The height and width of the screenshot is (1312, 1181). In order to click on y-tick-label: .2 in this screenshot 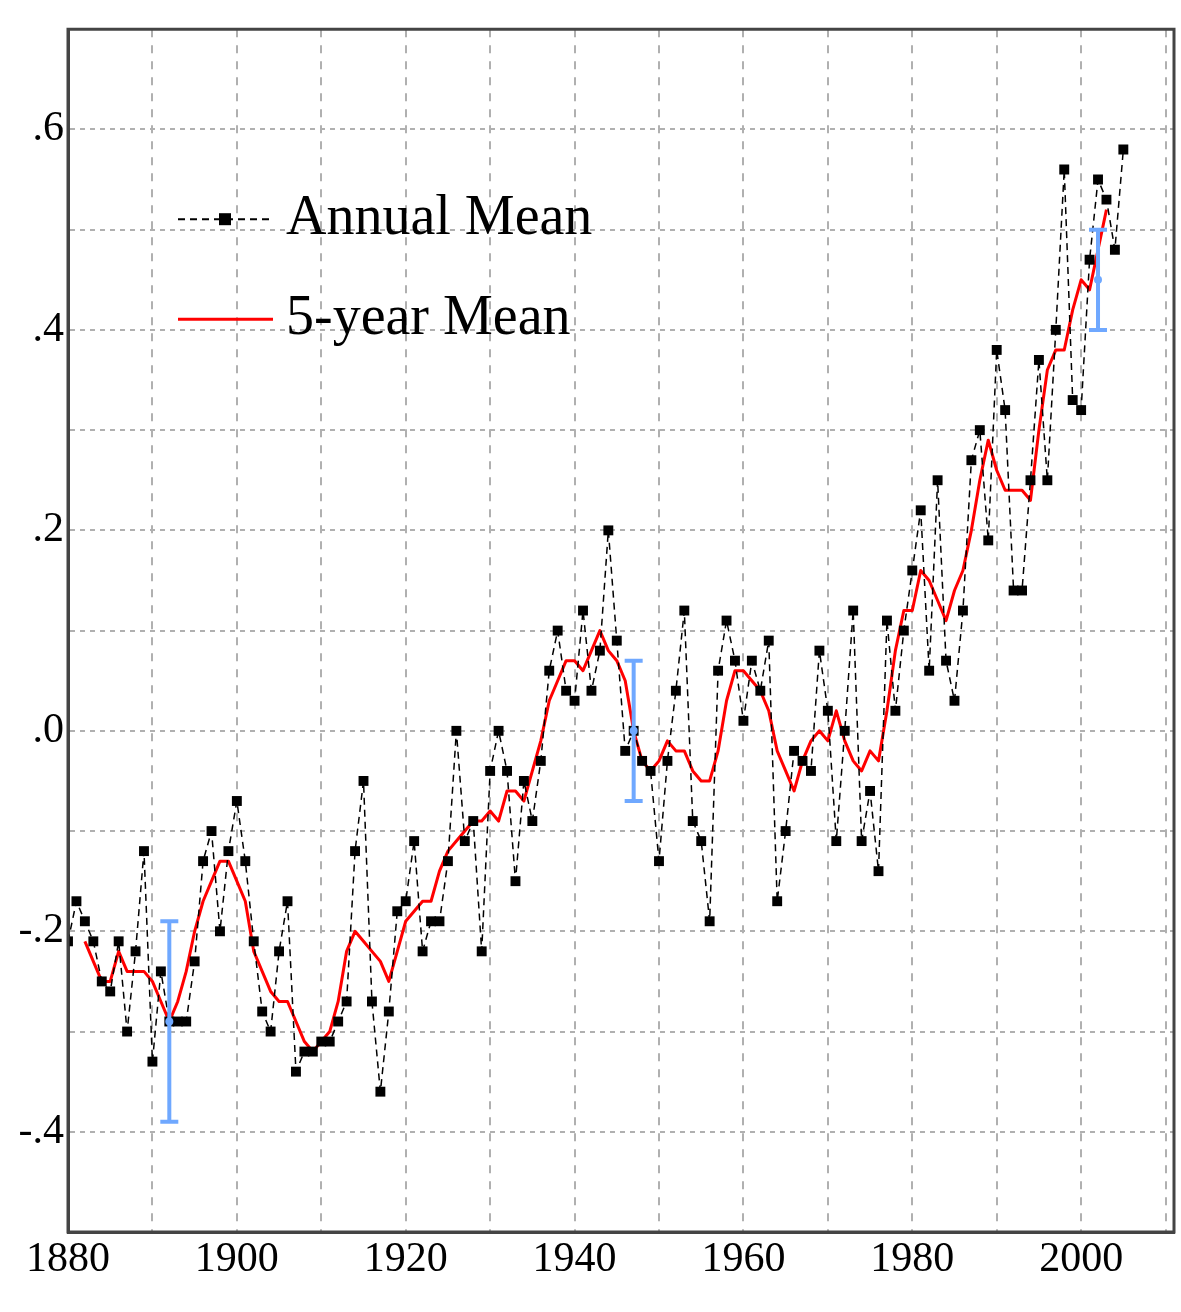, I will do `click(48, 527)`.